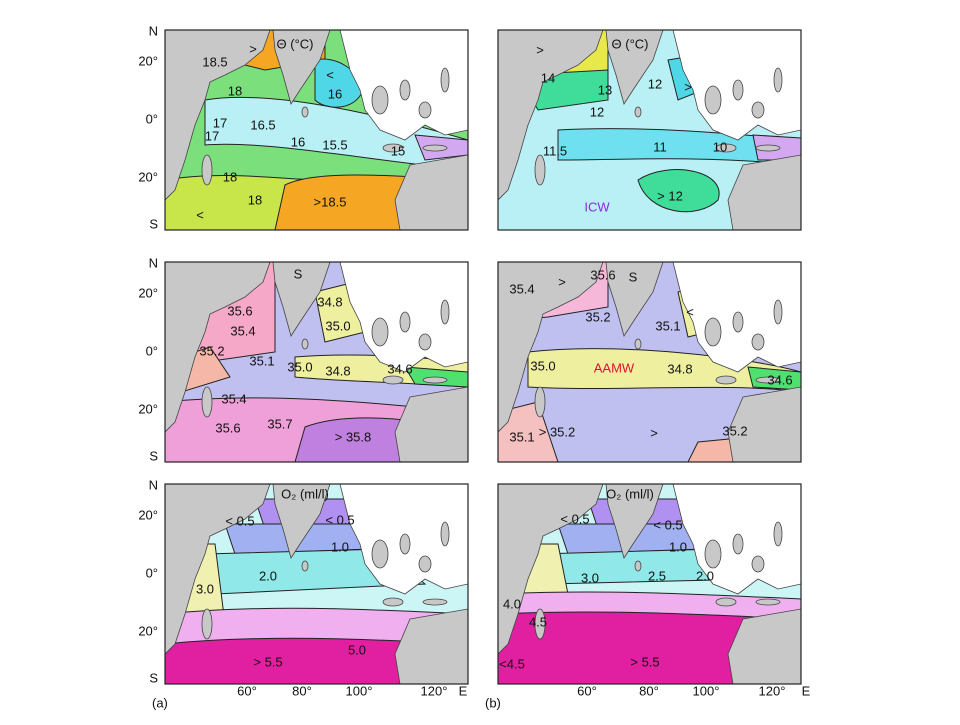 The image size is (960, 725). Describe the element at coordinates (678, 546) in the screenshot. I see `contour-label: 1.0` at that location.